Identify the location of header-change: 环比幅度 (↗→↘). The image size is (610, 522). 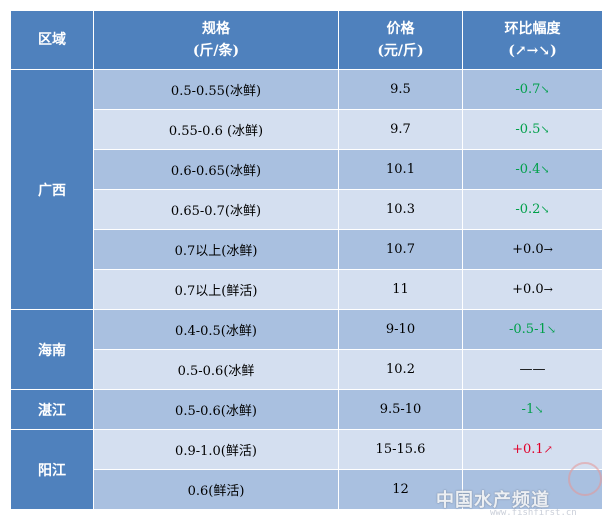
(532, 40).